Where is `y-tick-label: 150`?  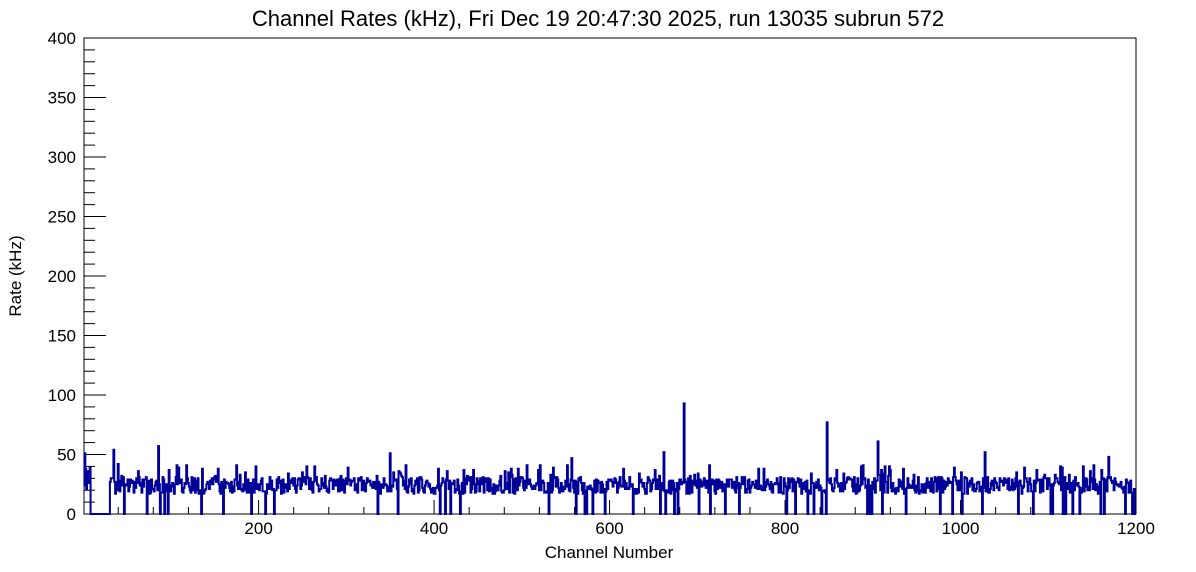
y-tick-label: 150 is located at coordinates (62, 336).